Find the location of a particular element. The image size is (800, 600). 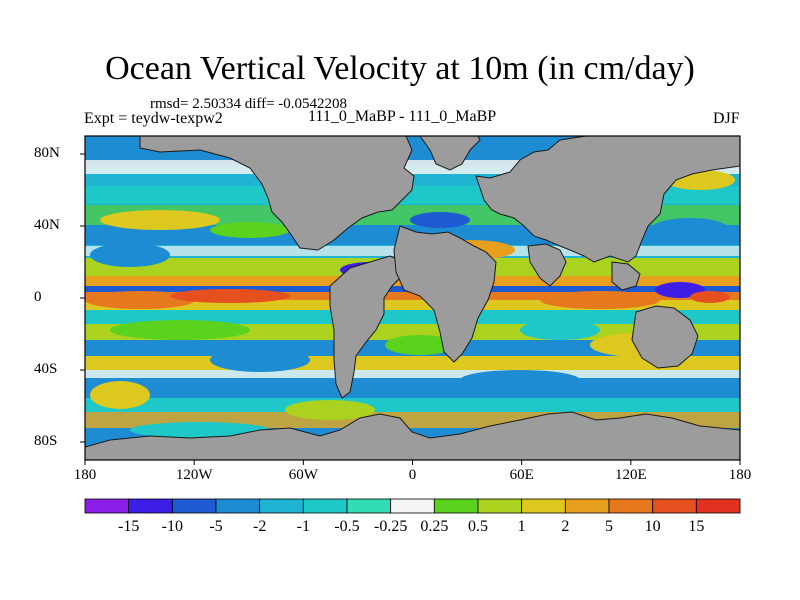

land-america-south is located at coordinates (367, 327).